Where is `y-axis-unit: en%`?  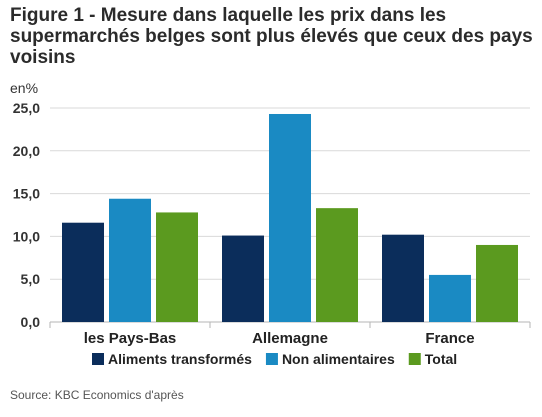 y-axis-unit: en% is located at coordinates (24, 88).